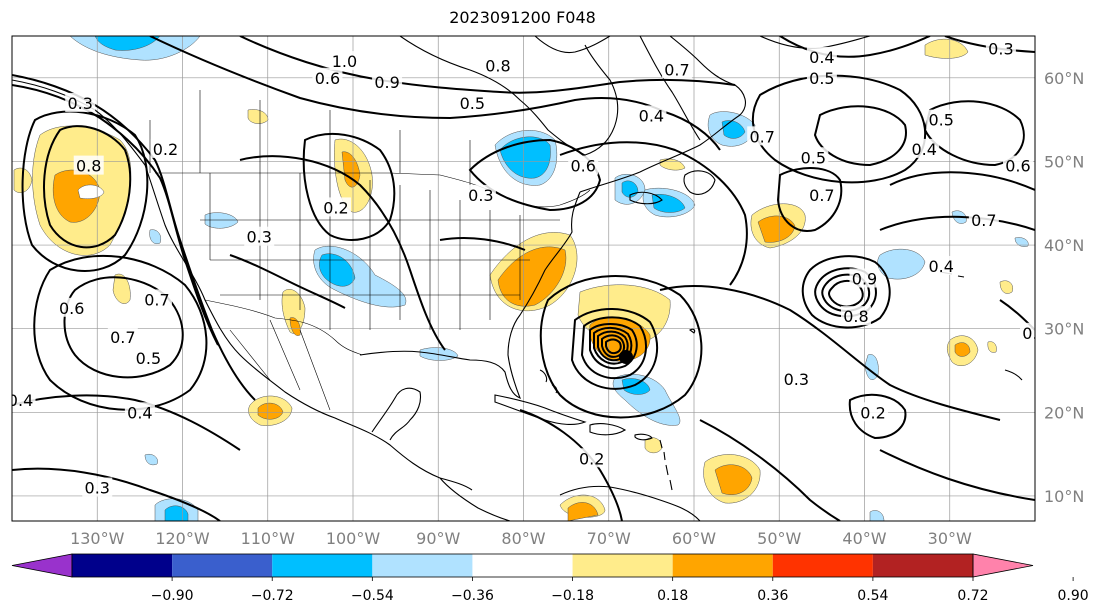  Describe the element at coordinates (353, 538) in the screenshot. I see `longitude-tick-label: 100°W` at that location.